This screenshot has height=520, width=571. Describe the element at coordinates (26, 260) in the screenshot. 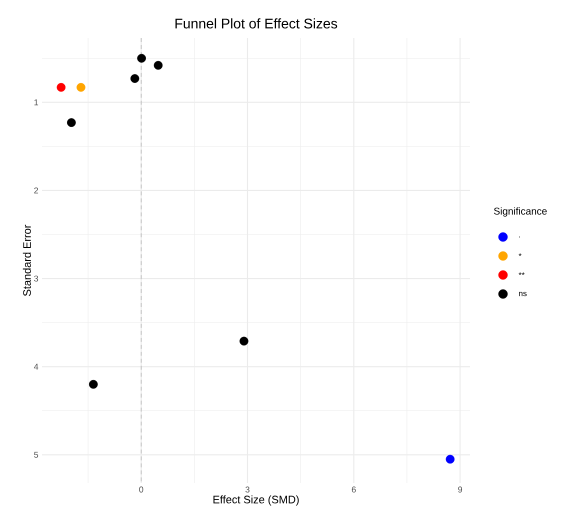

I see `y-axis-title: Standard Error` at that location.